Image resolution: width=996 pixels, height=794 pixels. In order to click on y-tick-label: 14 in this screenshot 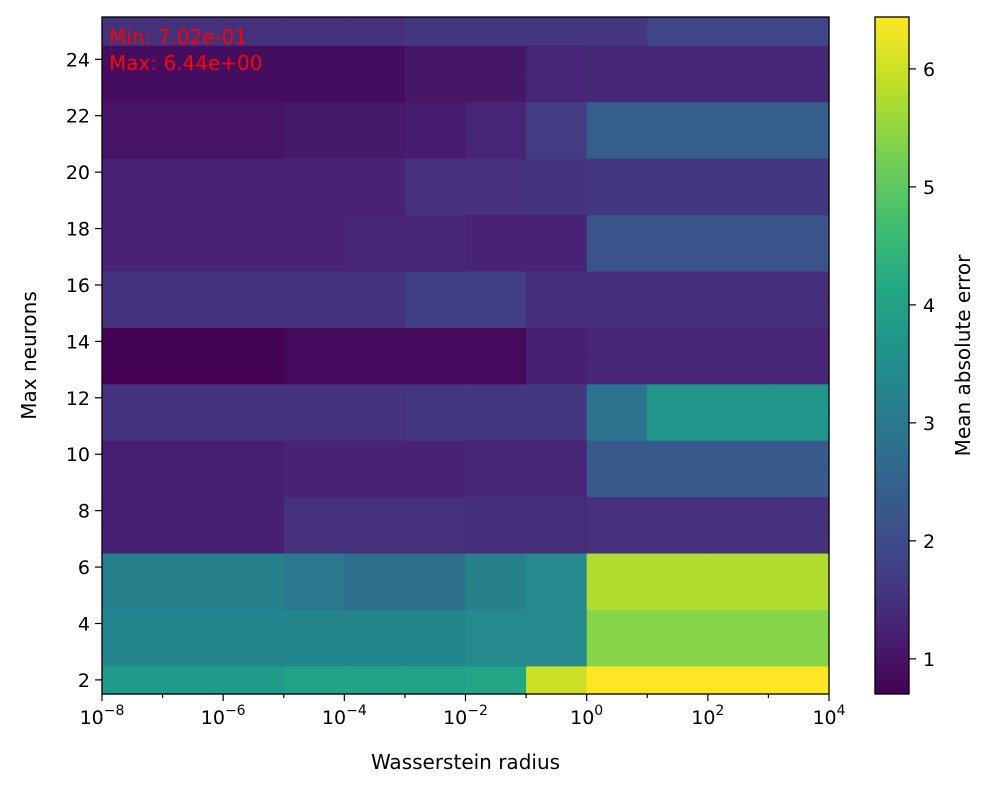, I will do `click(78, 342)`.